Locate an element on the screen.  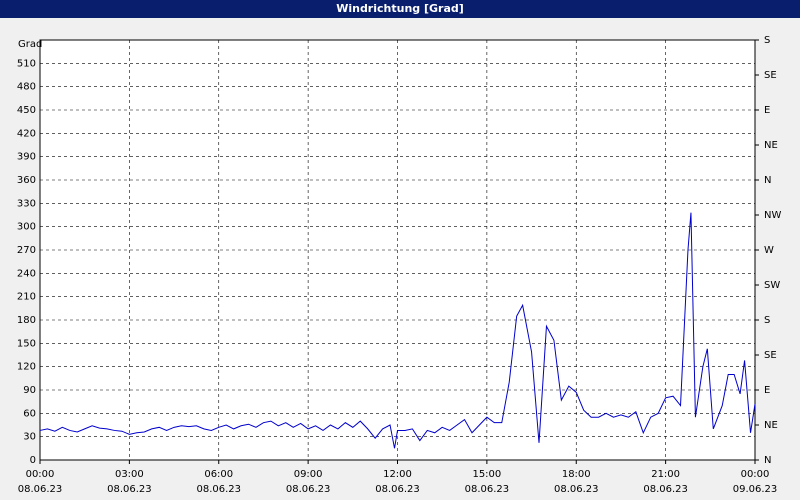
y2-tick-label: SW is located at coordinates (772, 285).